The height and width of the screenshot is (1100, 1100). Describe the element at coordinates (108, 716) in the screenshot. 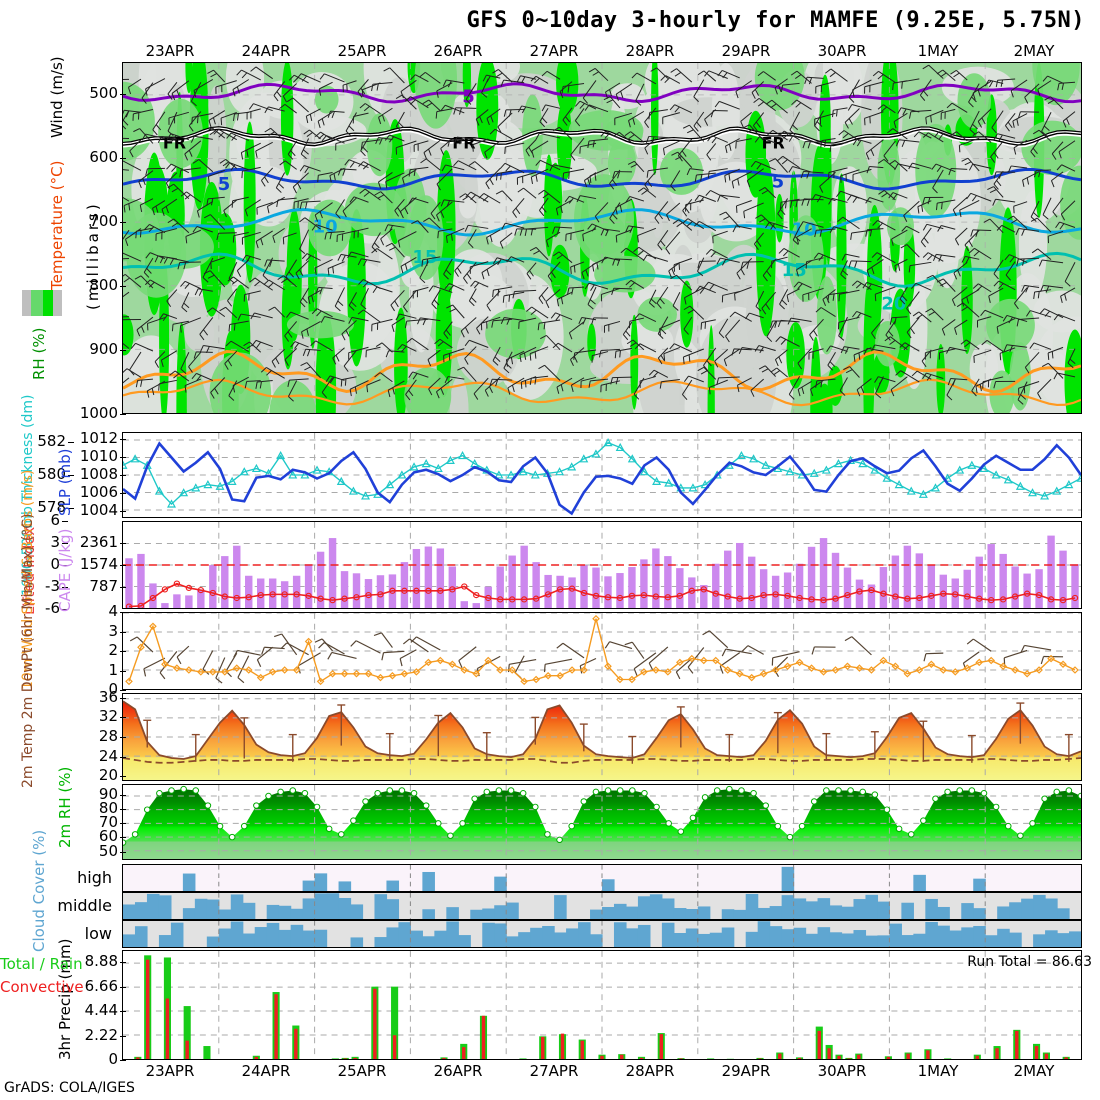

I see `temp-tick: 32` at that location.